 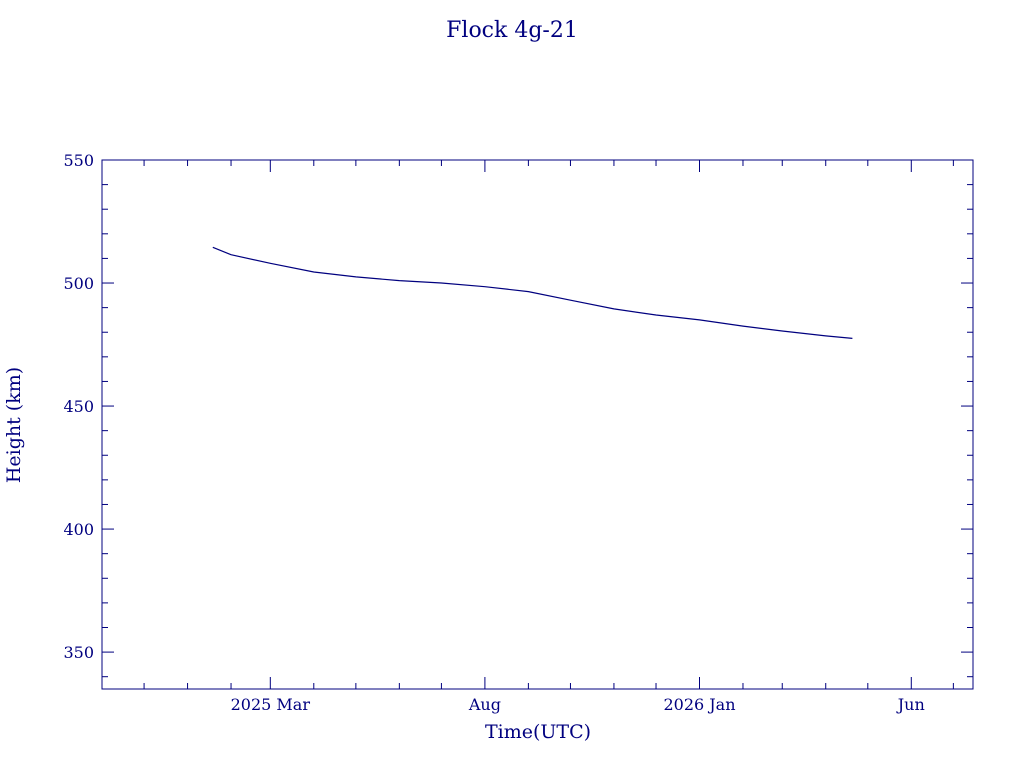 What do you see at coordinates (538, 732) in the screenshot?
I see `x-axis-label: Time(UTC)` at bounding box center [538, 732].